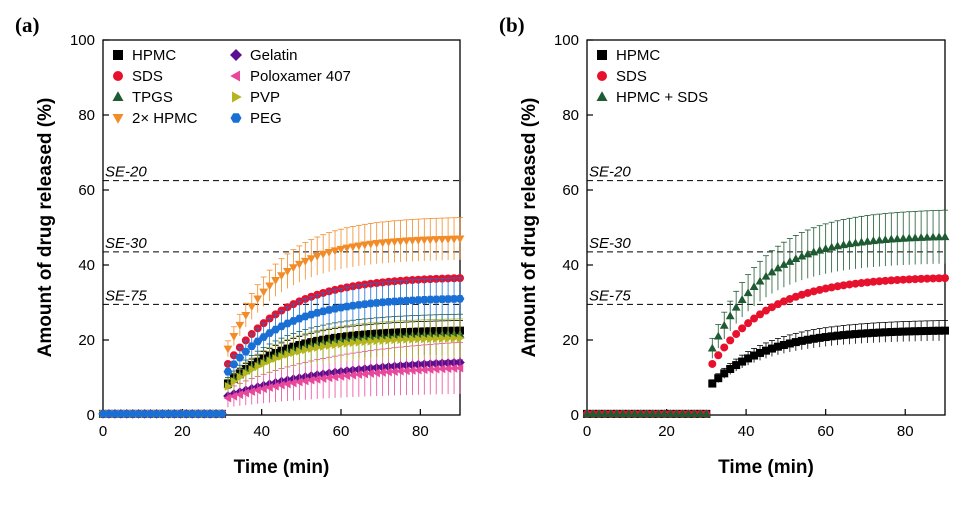 Image resolution: width=975 pixels, height=506 pixels. I want to click on legend-label-peg: PEG, so click(266, 118).